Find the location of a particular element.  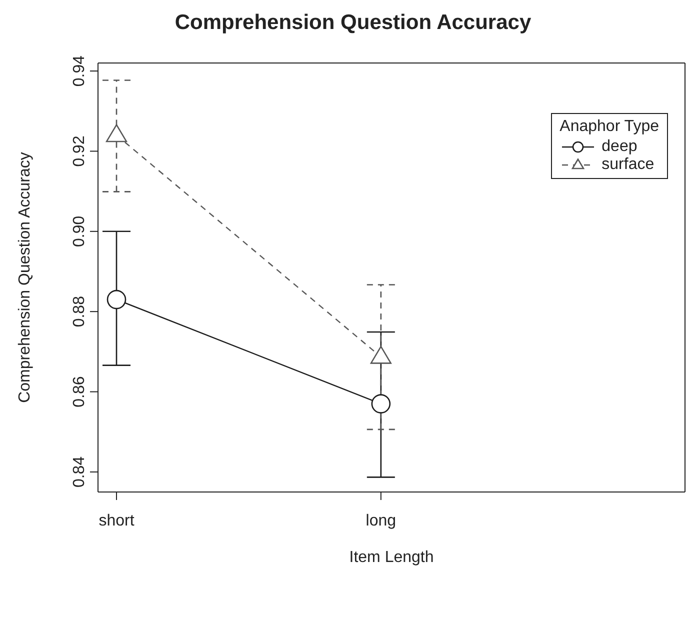

legend-label: deep is located at coordinates (620, 147).